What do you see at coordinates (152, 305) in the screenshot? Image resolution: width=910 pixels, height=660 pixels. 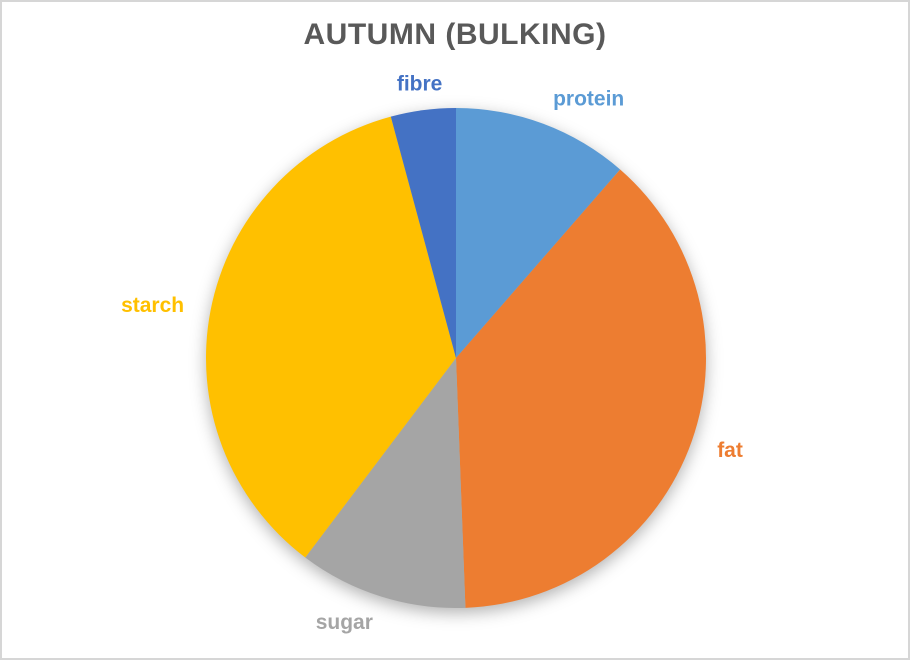 I see `pie-label-starch: starch` at bounding box center [152, 305].